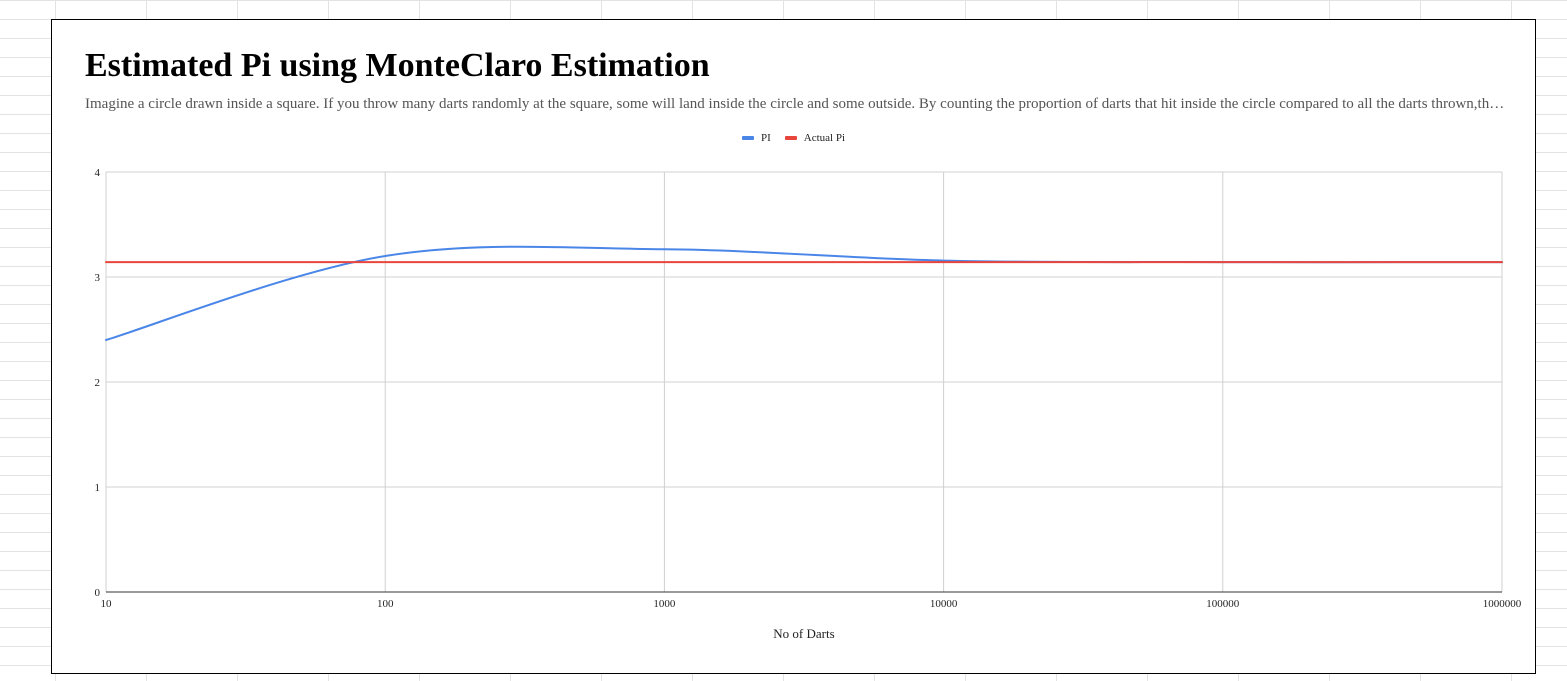 This screenshot has width=1567, height=681. Describe the element at coordinates (98, 593) in the screenshot. I see `y-tick-label: 0` at that location.